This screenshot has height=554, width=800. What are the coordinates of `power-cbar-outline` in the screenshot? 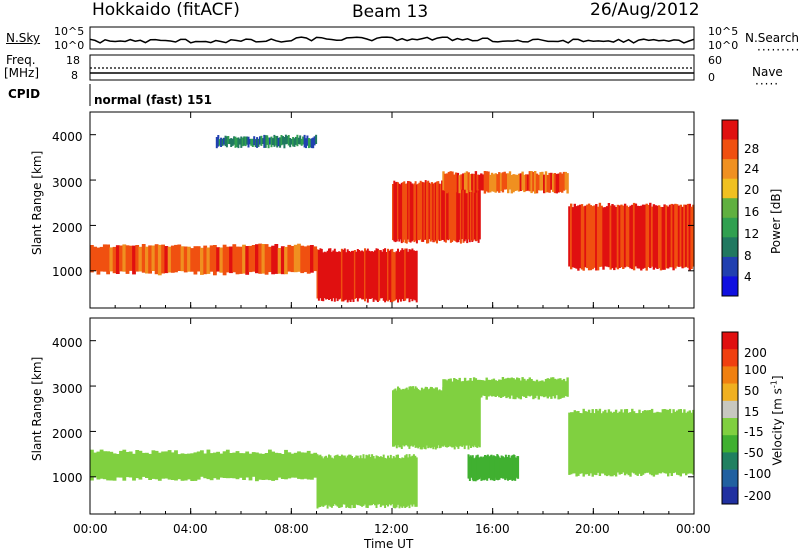 It's located at (730, 208).